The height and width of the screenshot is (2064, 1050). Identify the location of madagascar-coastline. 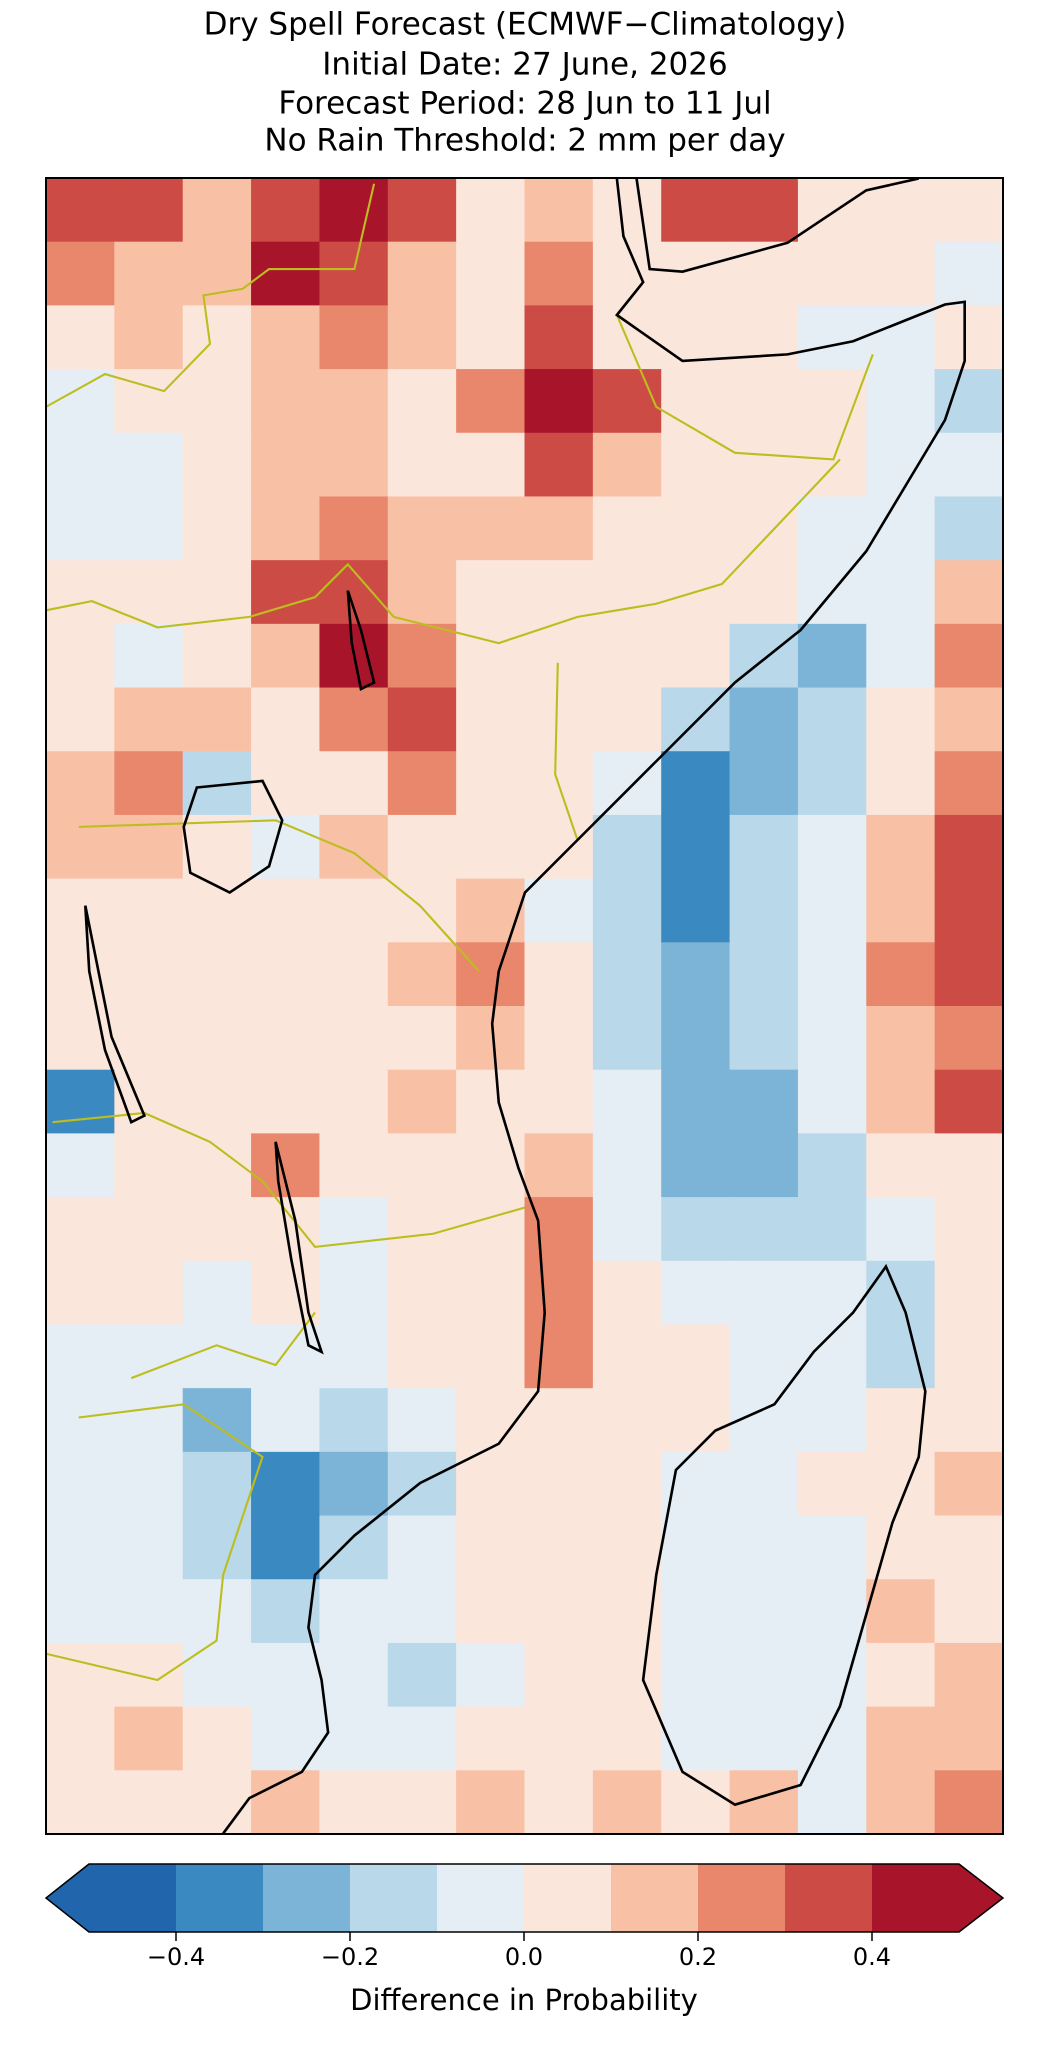
(784, 1535).